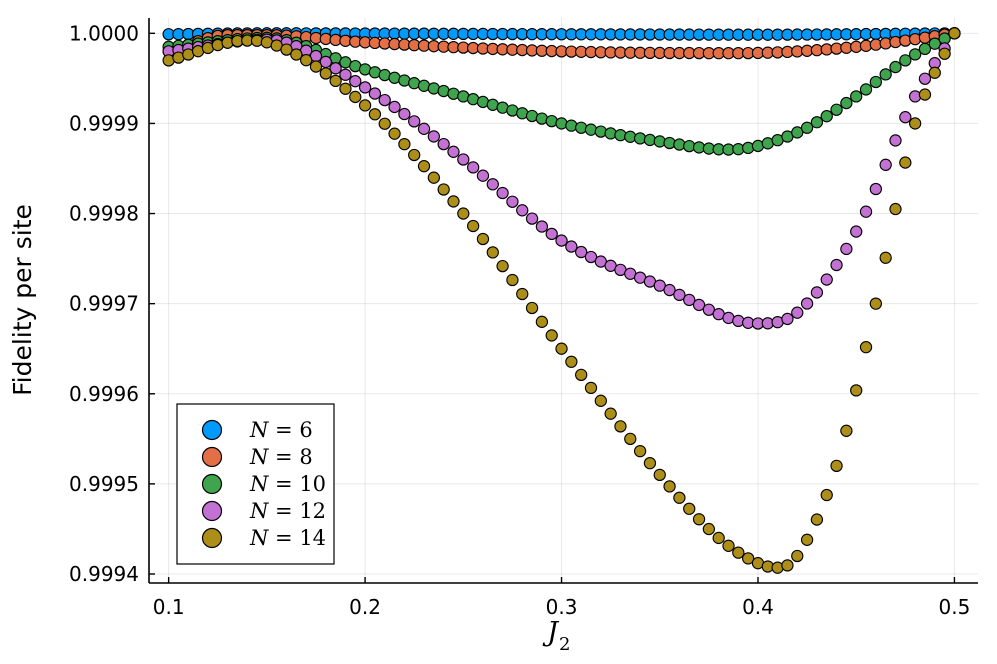 The height and width of the screenshot is (664, 997). What do you see at coordinates (758, 607) in the screenshot?
I see `x-tick-label: 0.4` at bounding box center [758, 607].